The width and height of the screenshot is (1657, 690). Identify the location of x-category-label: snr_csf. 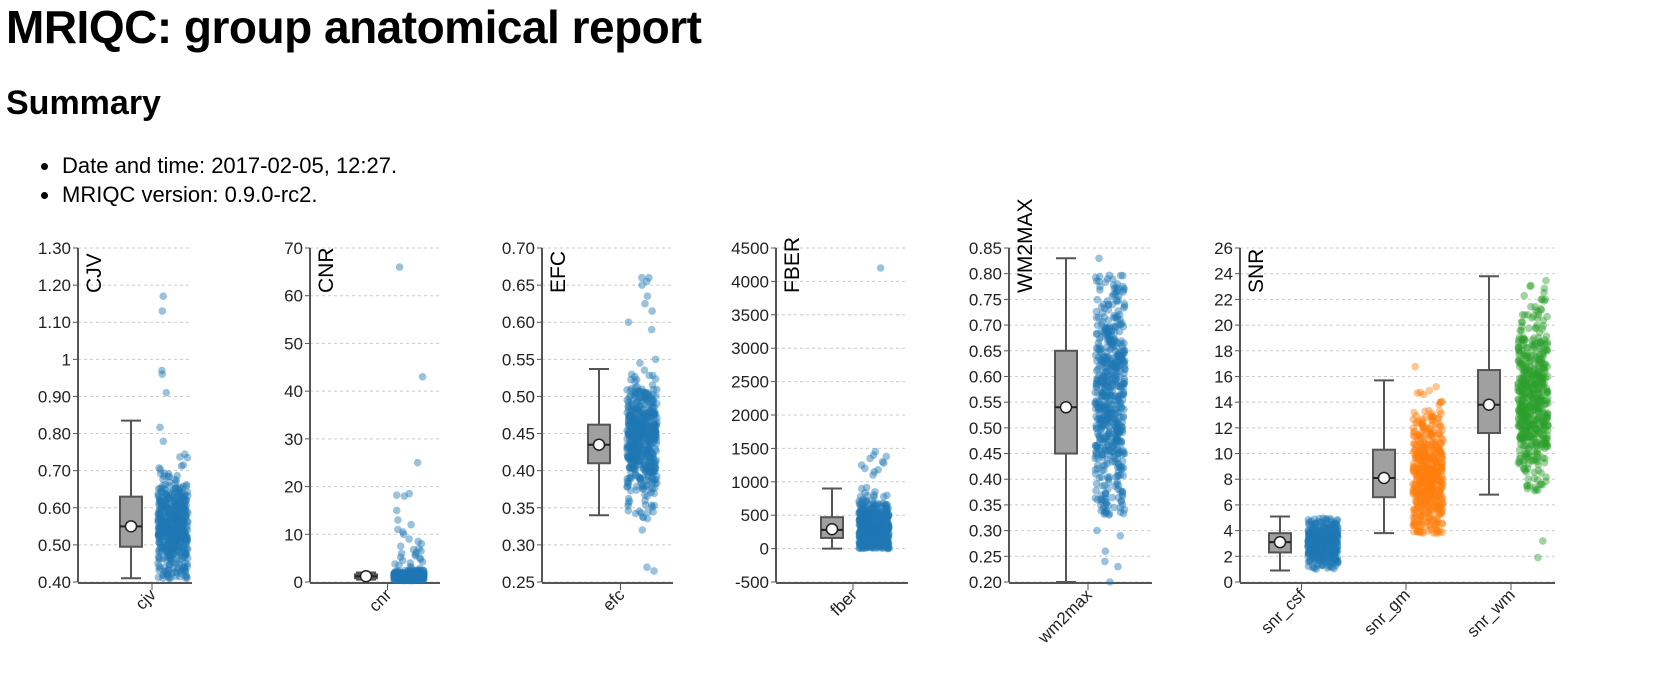
(1283, 611).